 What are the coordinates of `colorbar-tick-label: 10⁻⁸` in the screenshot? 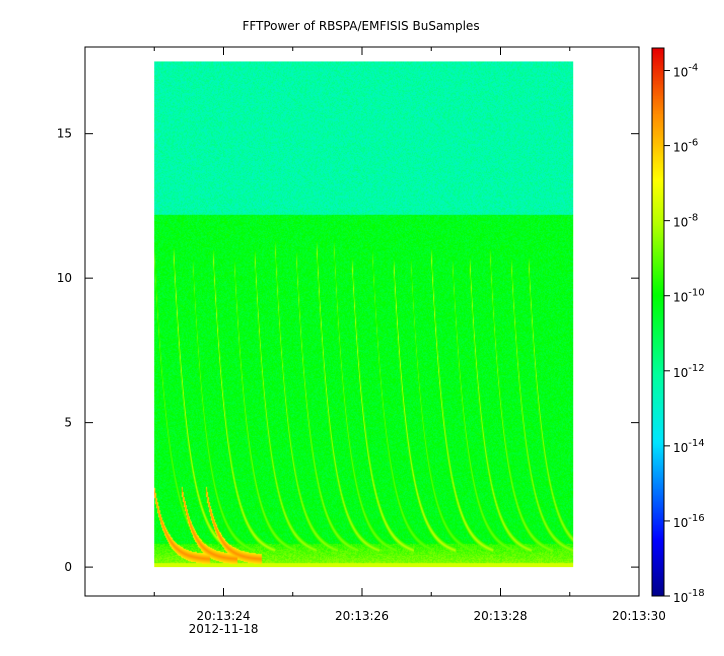 It's located at (685, 221).